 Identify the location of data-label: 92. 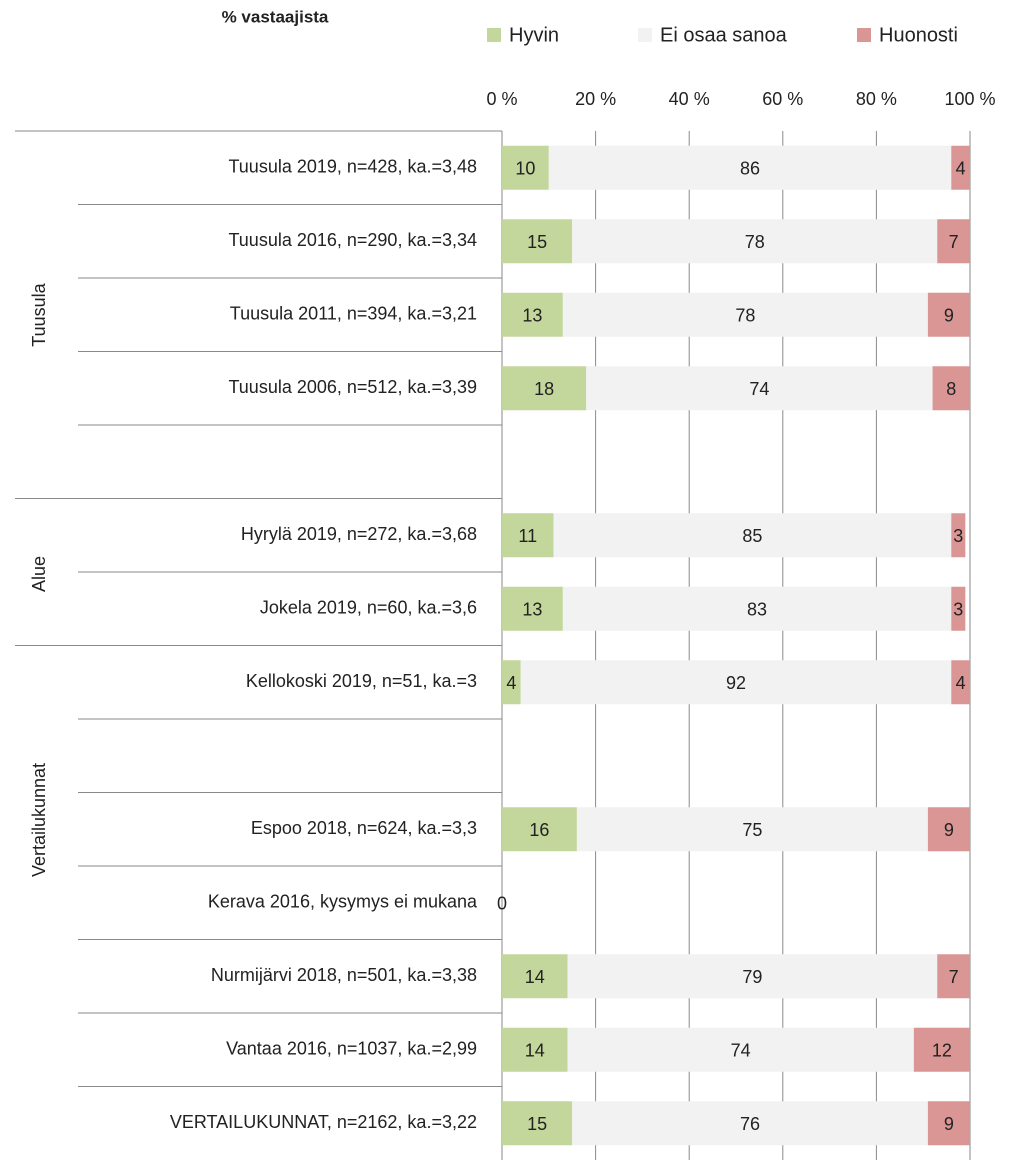
(736, 683).